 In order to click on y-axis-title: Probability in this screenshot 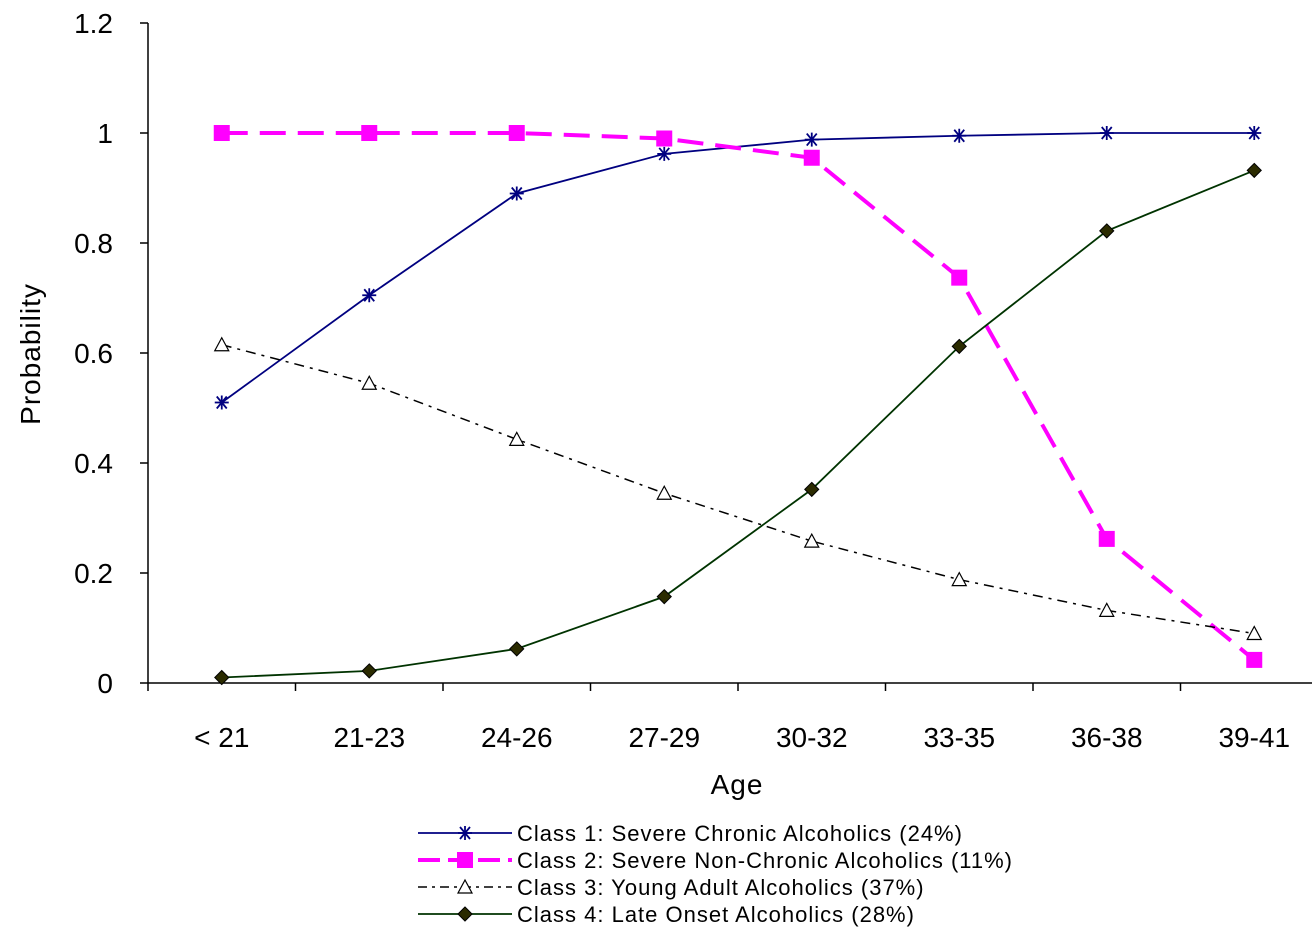, I will do `click(30, 354)`.